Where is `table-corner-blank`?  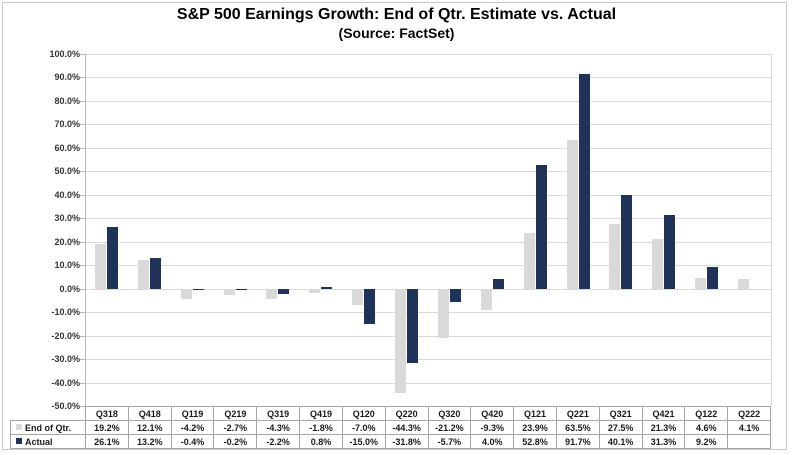
table-corner-blank is located at coordinates (48, 414).